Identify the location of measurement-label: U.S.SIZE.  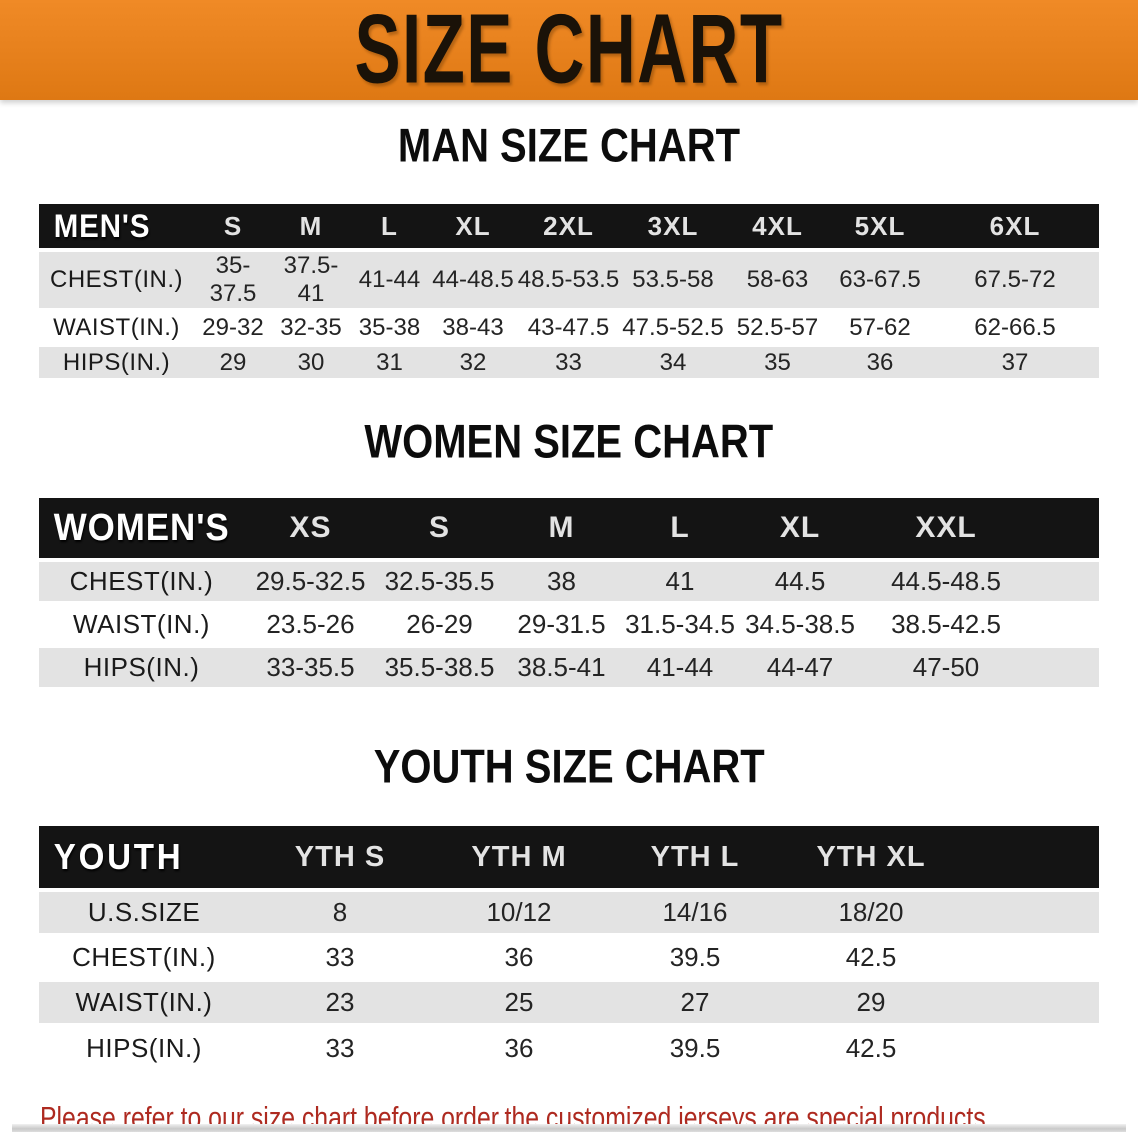
(144, 912).